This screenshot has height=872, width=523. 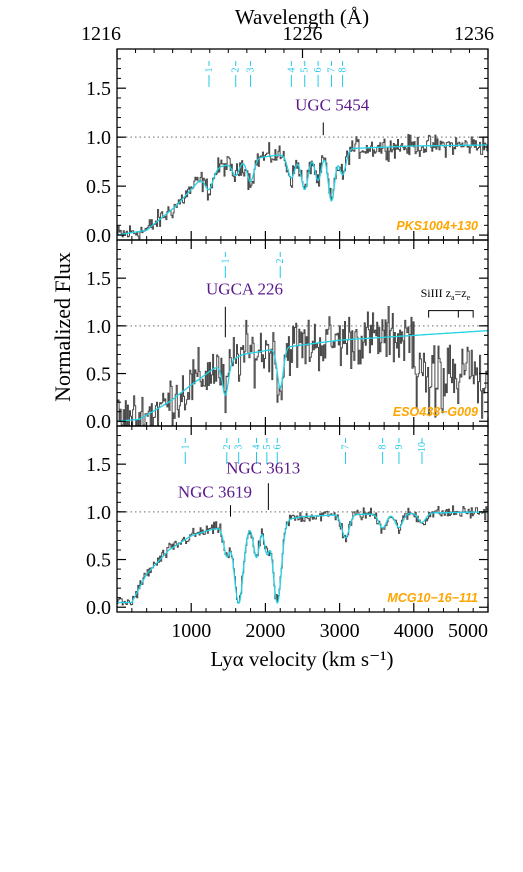 What do you see at coordinates (435, 412) in the screenshot?
I see `sightline-name-label: ESO438−G009` at bounding box center [435, 412].